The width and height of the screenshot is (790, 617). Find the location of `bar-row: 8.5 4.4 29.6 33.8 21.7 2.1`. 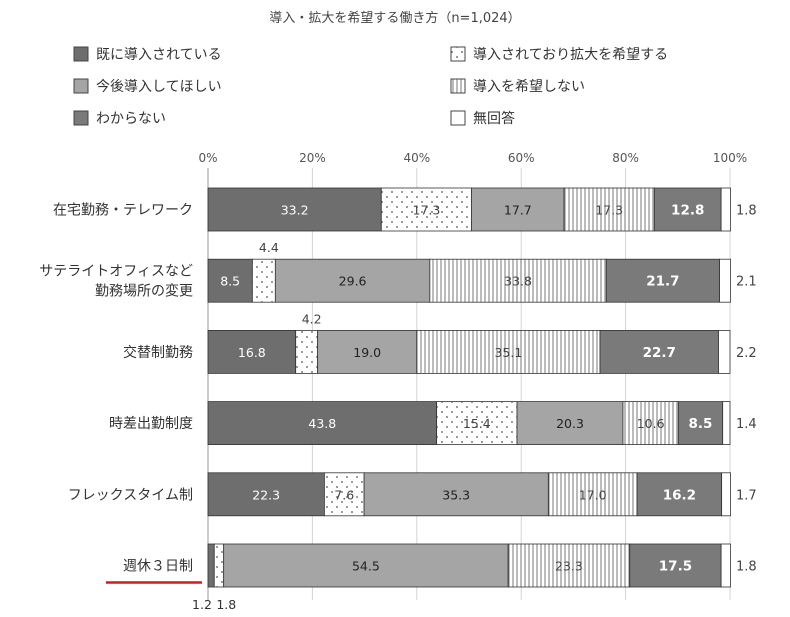

bar-row: 8.5 4.4 29.6 33.8 21.7 2.1 is located at coordinates (482, 271).